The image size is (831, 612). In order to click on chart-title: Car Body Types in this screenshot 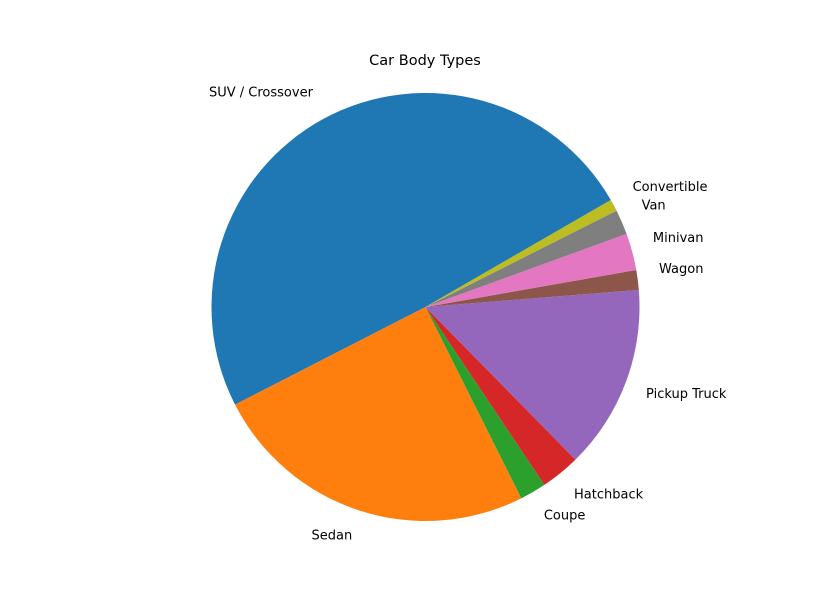, I will do `click(425, 61)`.